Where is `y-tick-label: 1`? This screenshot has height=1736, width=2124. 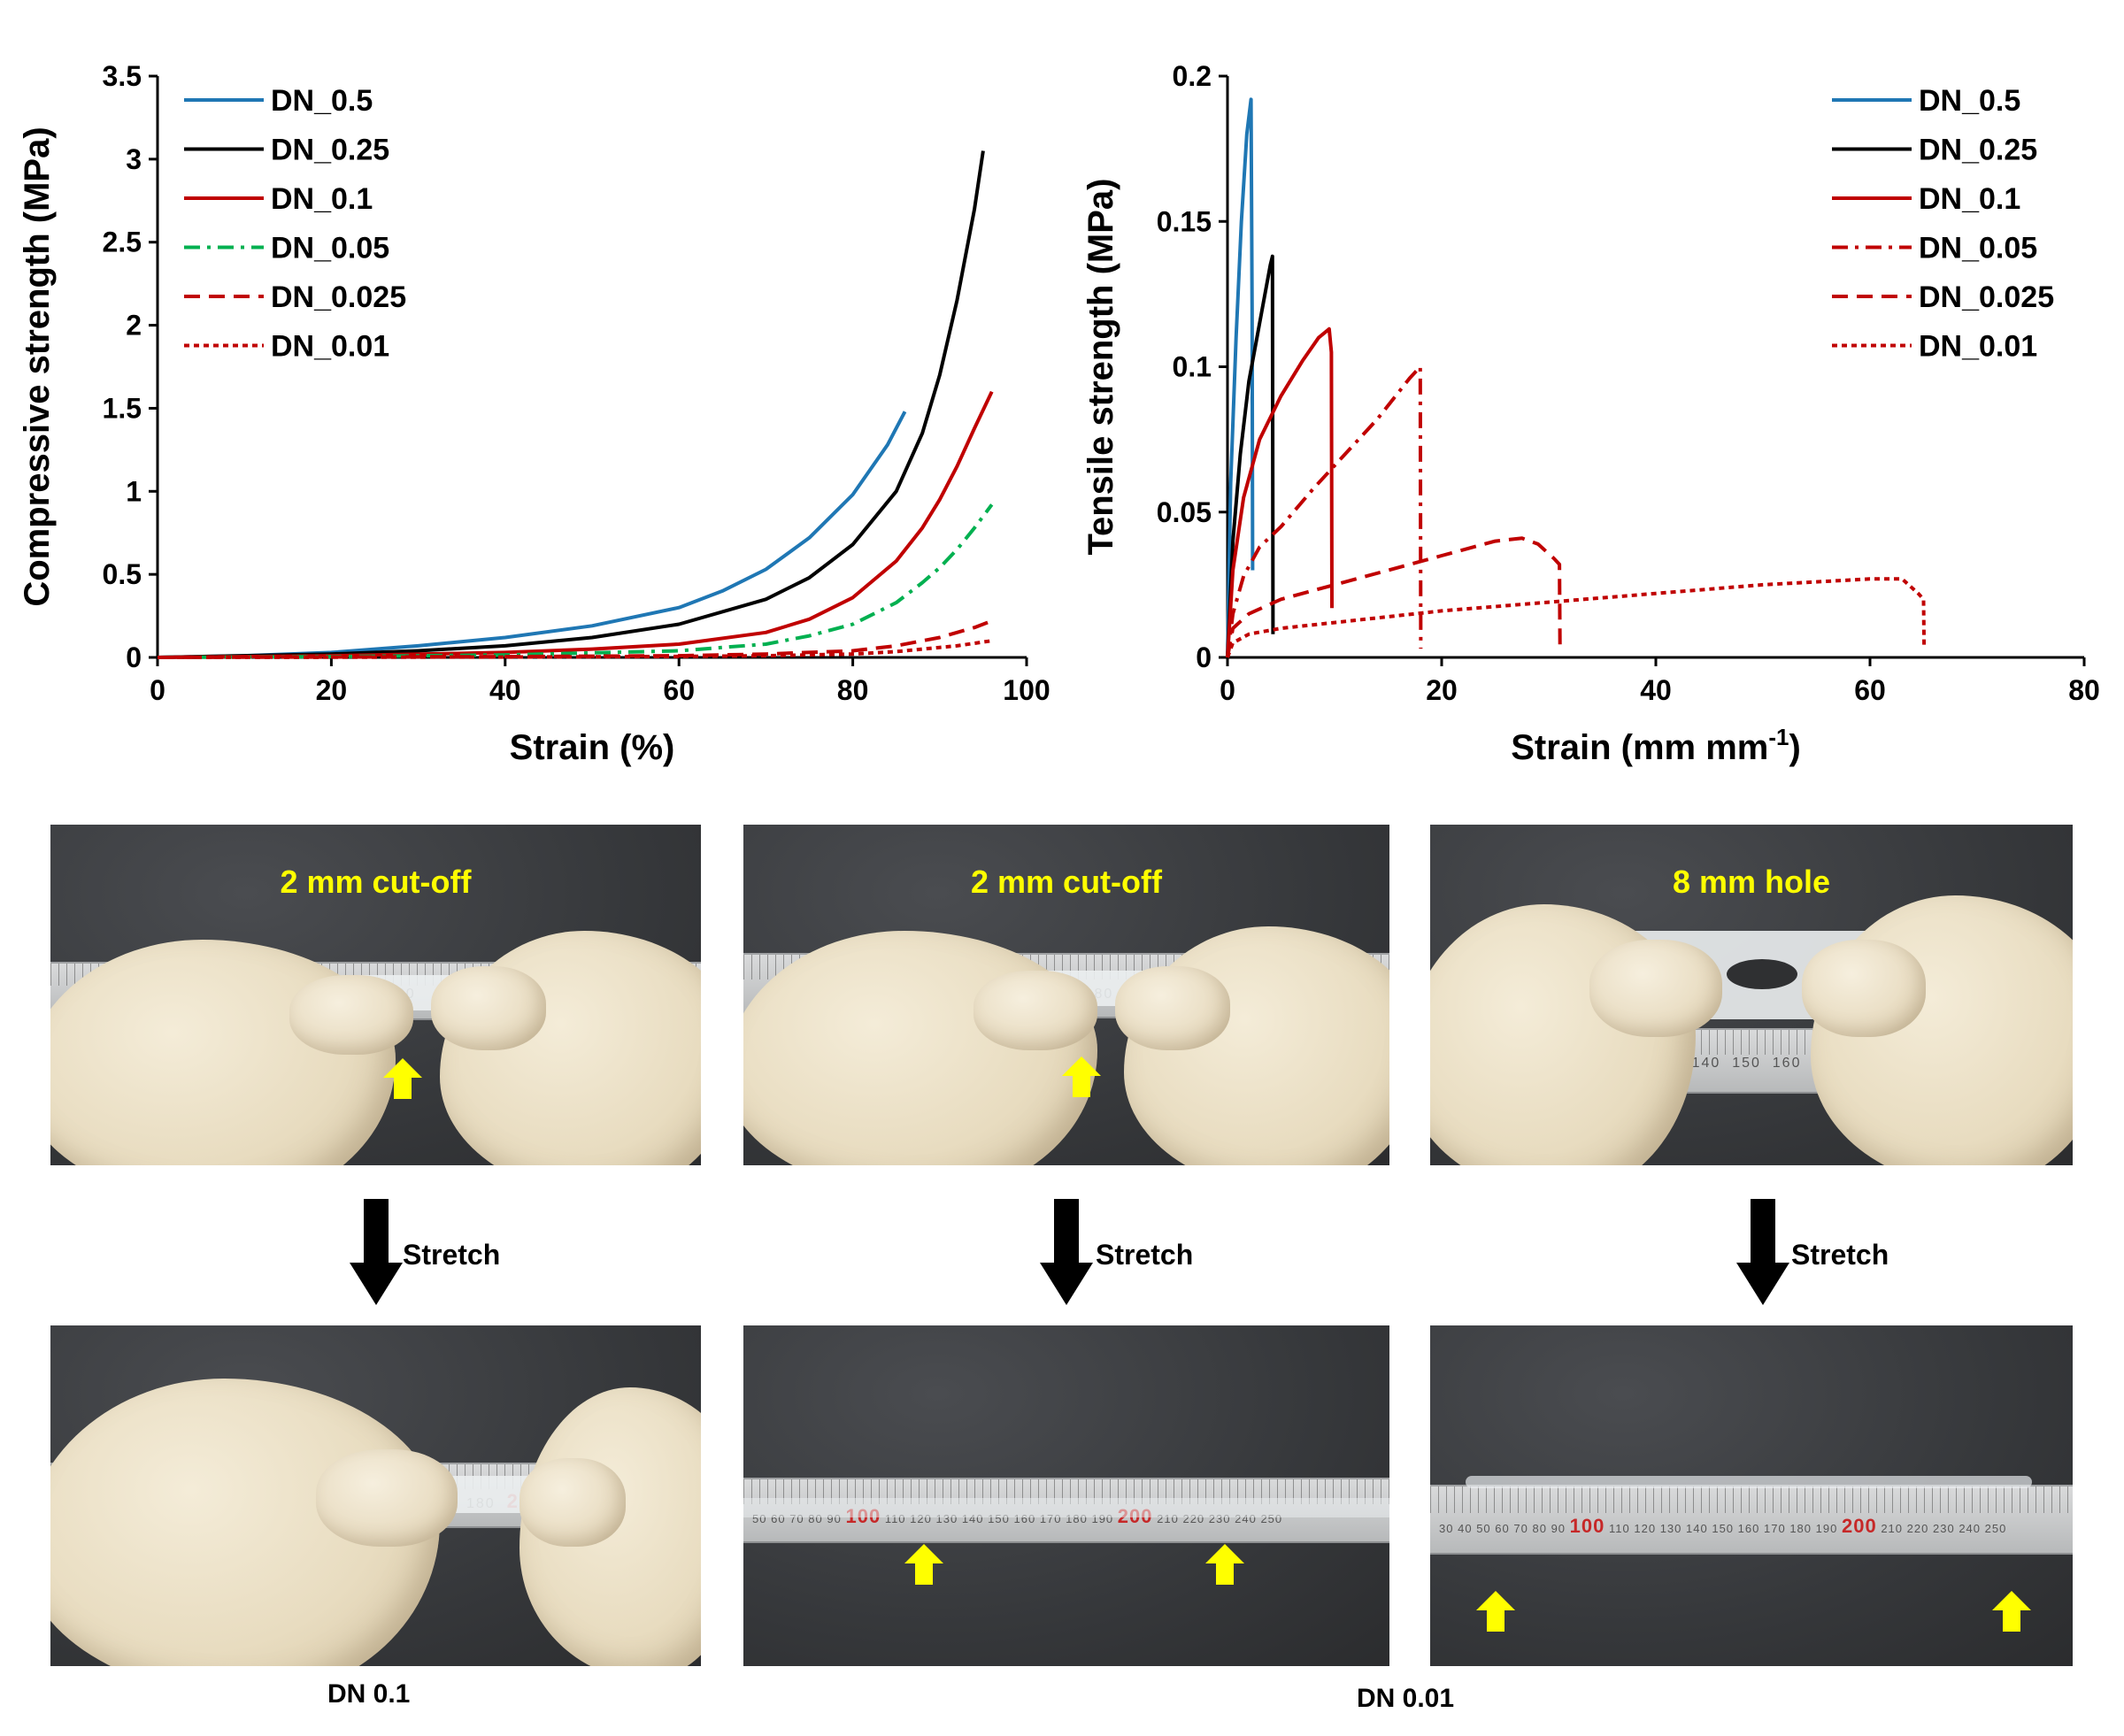
y-tick-label: 1 is located at coordinates (134, 491).